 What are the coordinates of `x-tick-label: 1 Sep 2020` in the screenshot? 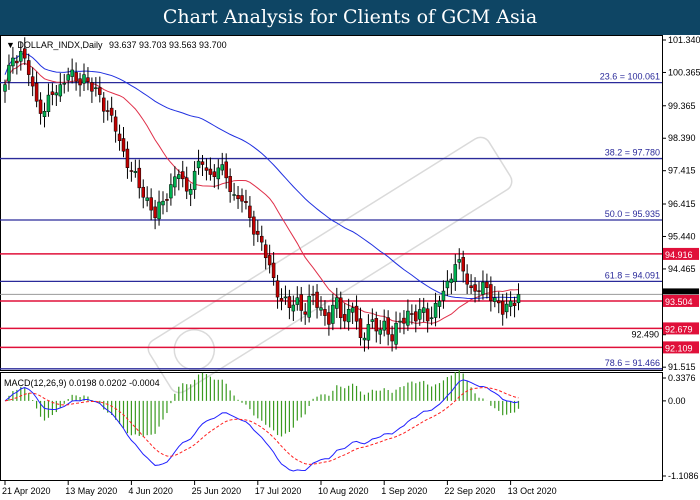 It's located at (404, 491).